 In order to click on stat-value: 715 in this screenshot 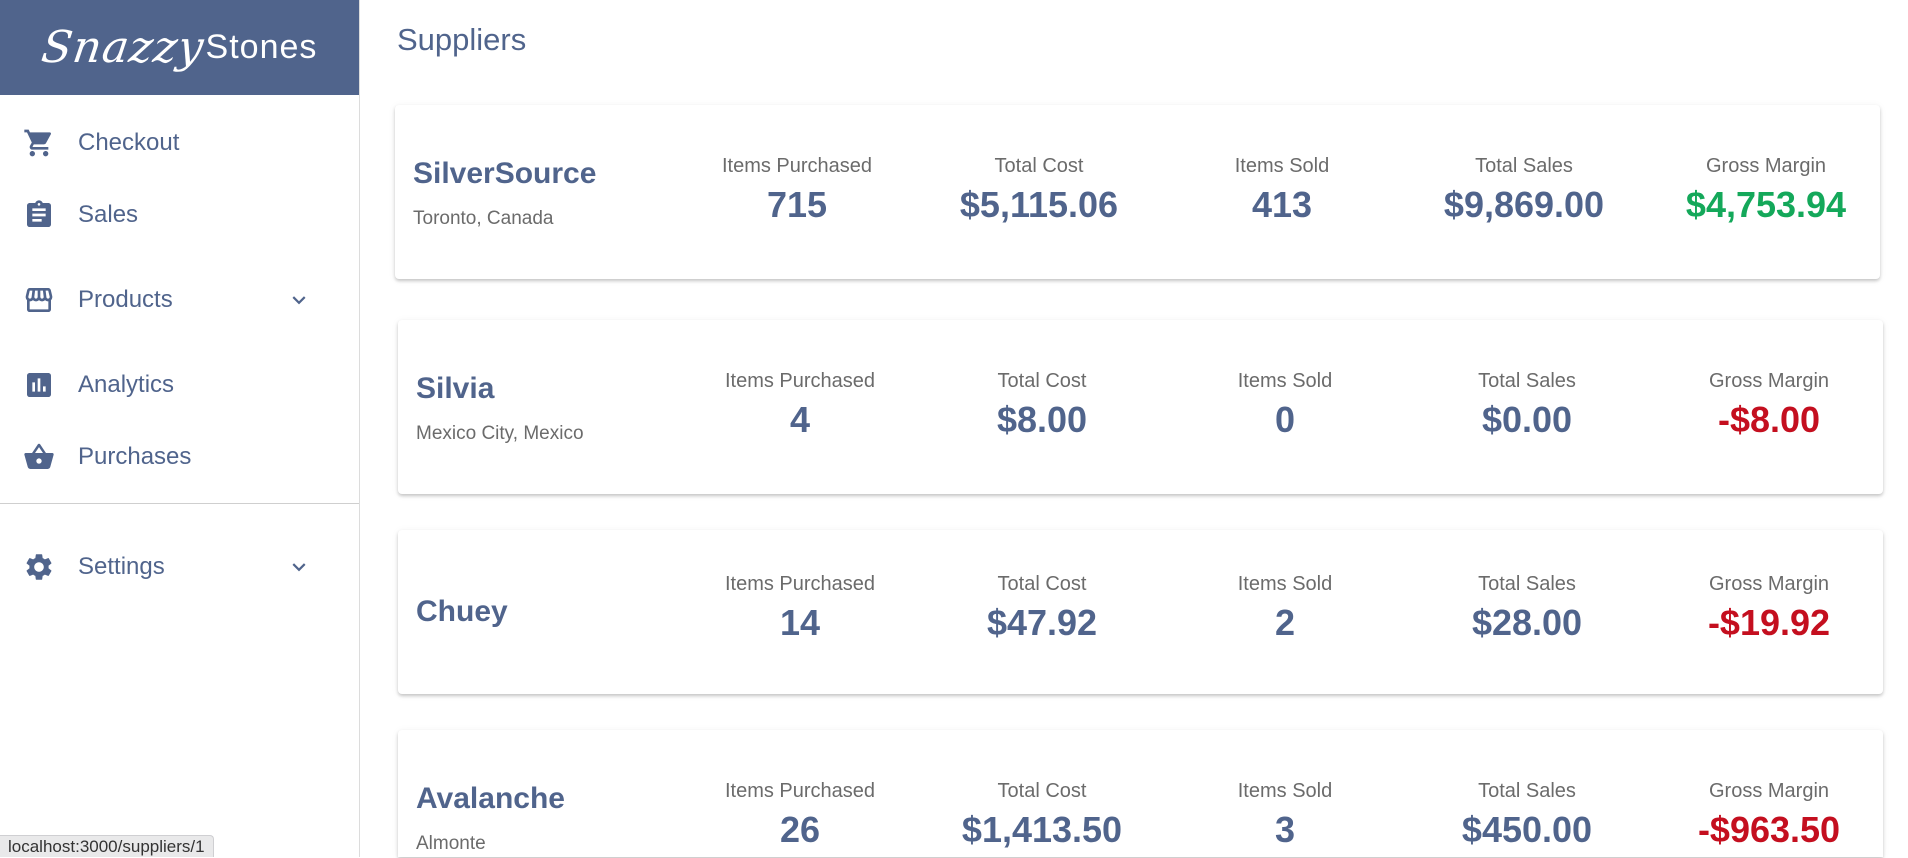, I will do `click(797, 204)`.